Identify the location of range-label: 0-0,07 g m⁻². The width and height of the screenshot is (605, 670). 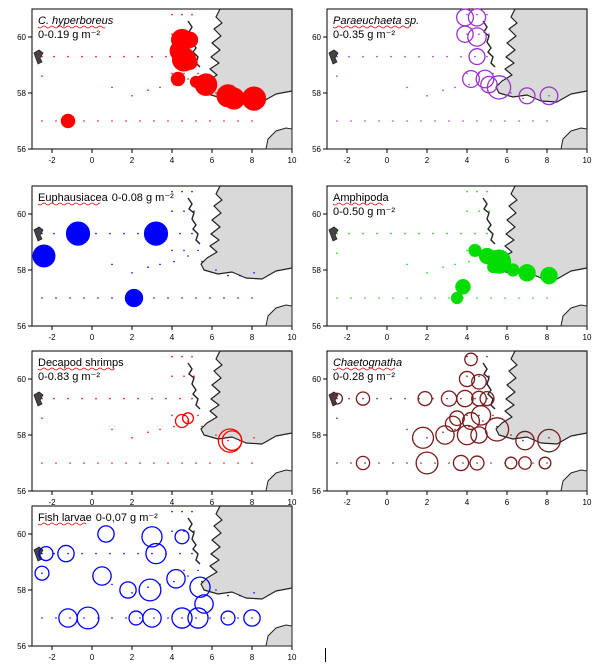
(127, 518).